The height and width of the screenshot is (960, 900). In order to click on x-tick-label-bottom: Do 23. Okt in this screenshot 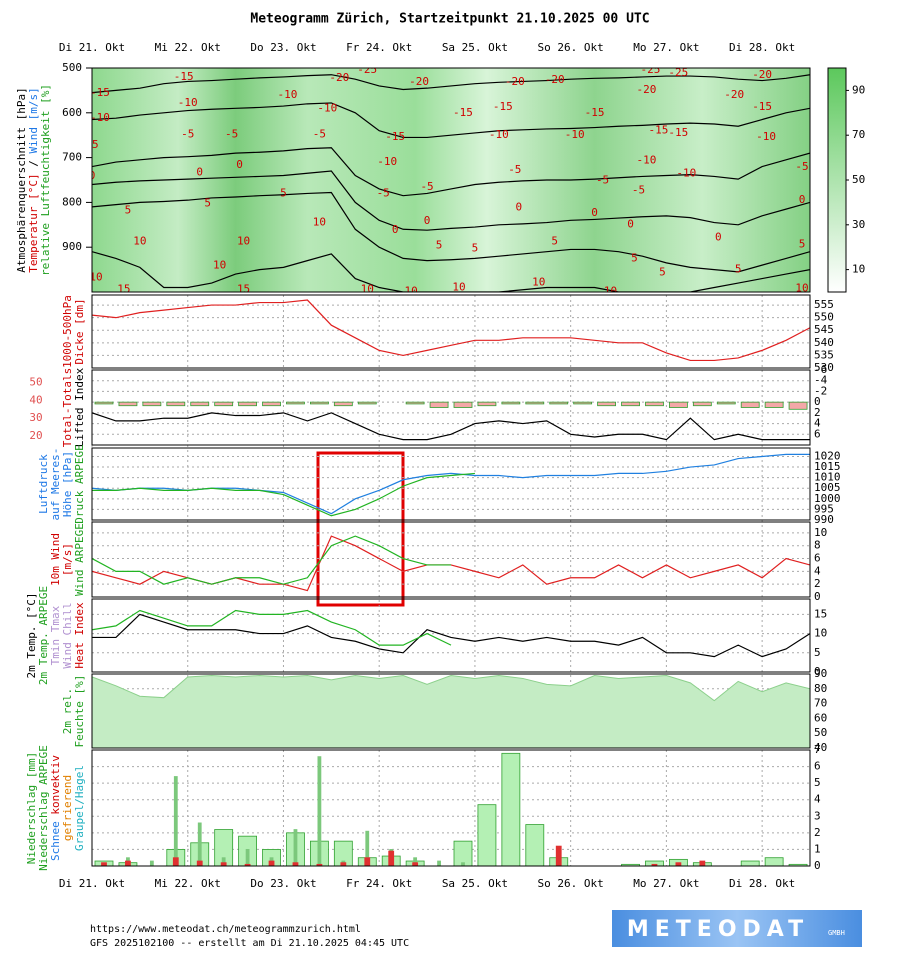, I will do `click(283, 883)`.